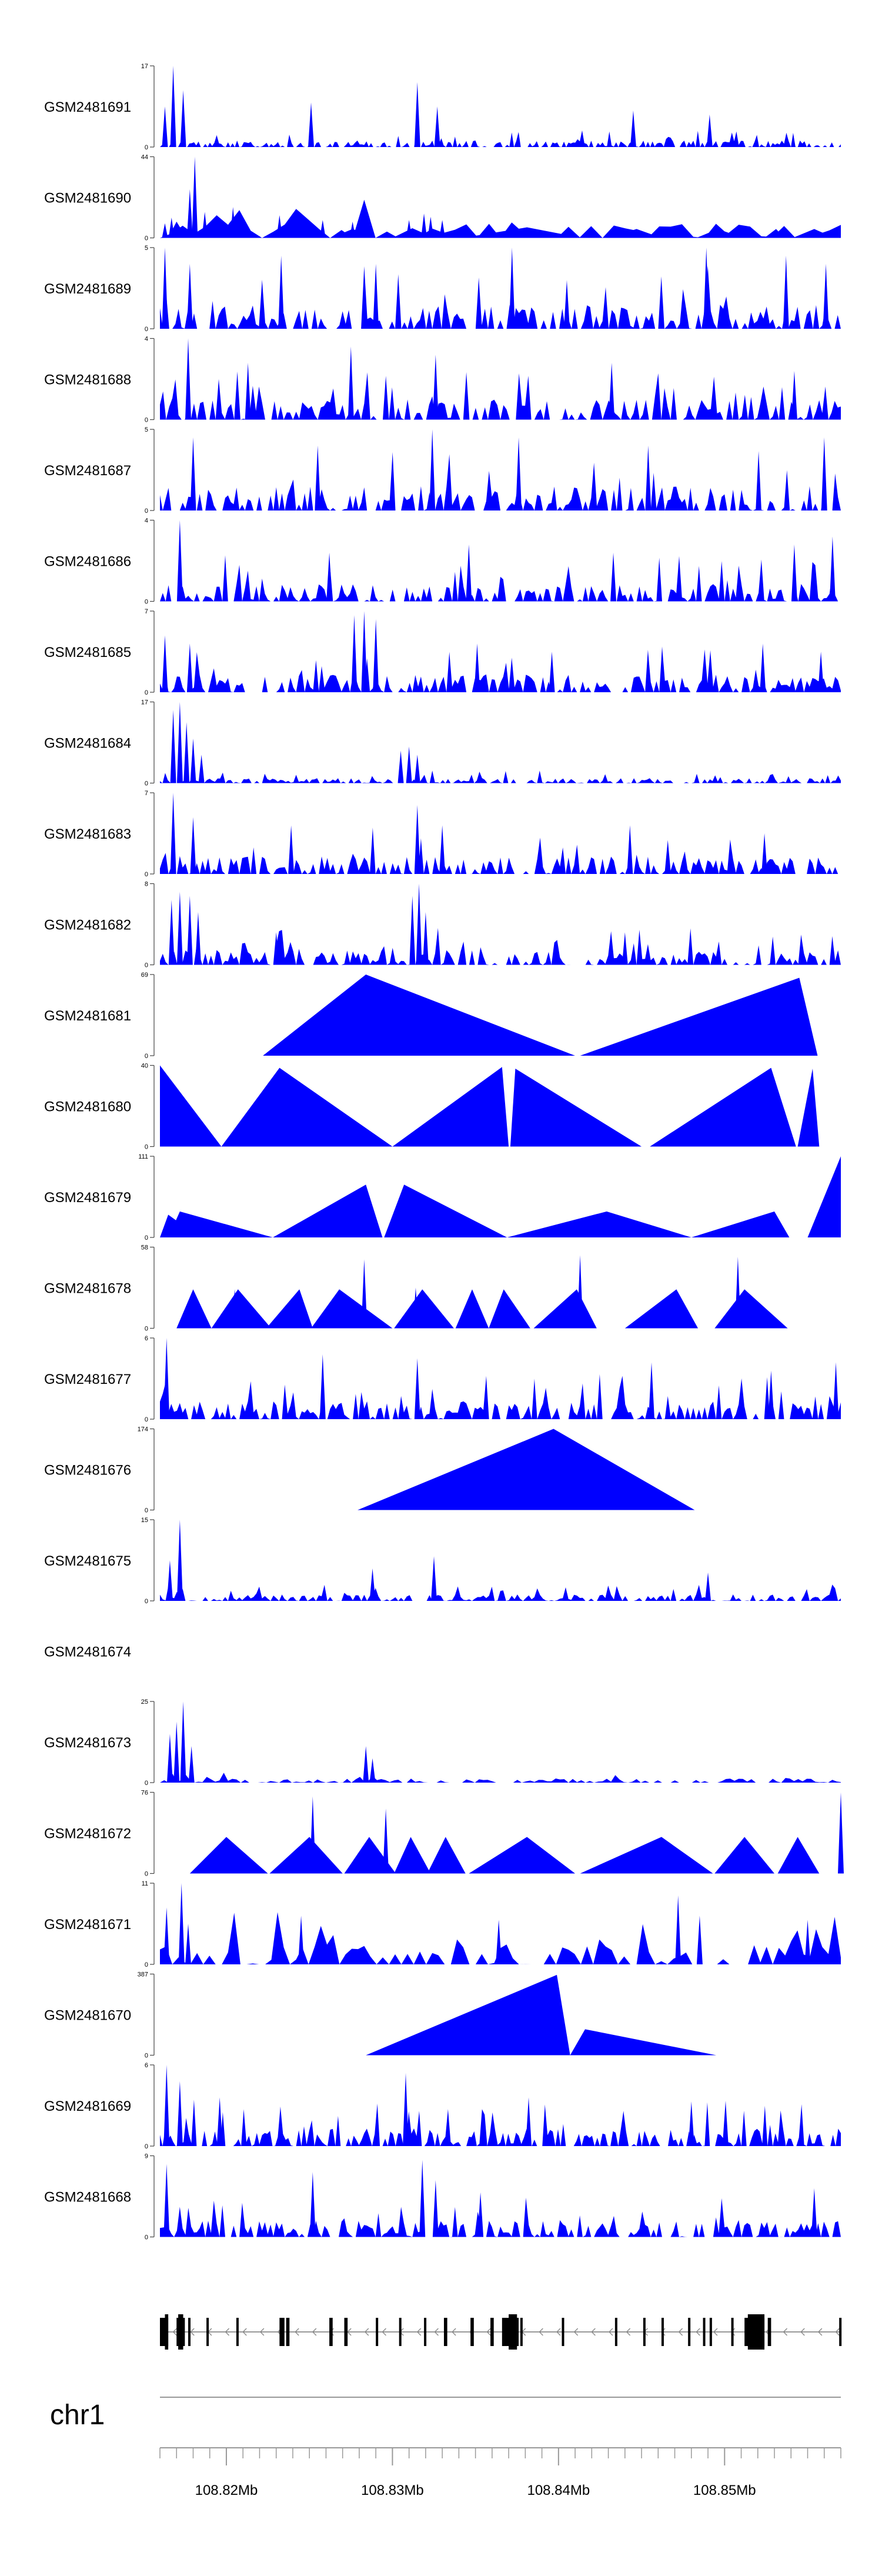 This screenshot has width=882, height=2576. Describe the element at coordinates (442, 1379) in the screenshot. I see `coverage-track: GSM2481677 6 0` at that location.